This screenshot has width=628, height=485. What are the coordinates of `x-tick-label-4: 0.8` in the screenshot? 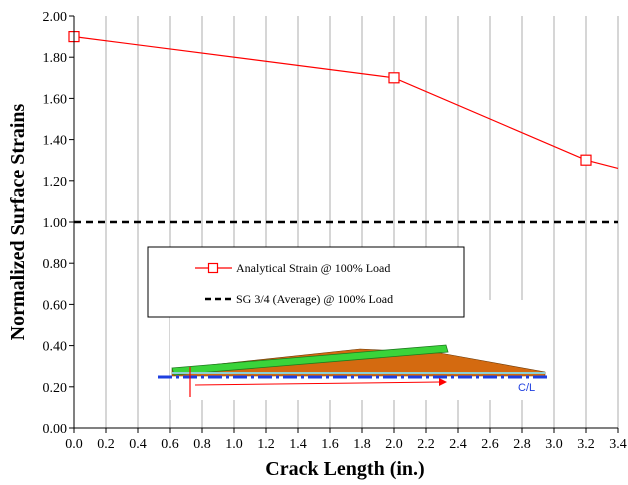 It's located at (202, 444).